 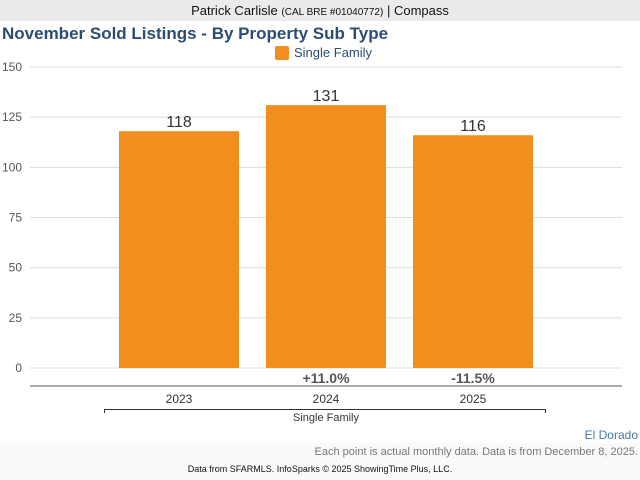 What do you see at coordinates (326, 418) in the screenshot?
I see `group-label: Single Family` at bounding box center [326, 418].